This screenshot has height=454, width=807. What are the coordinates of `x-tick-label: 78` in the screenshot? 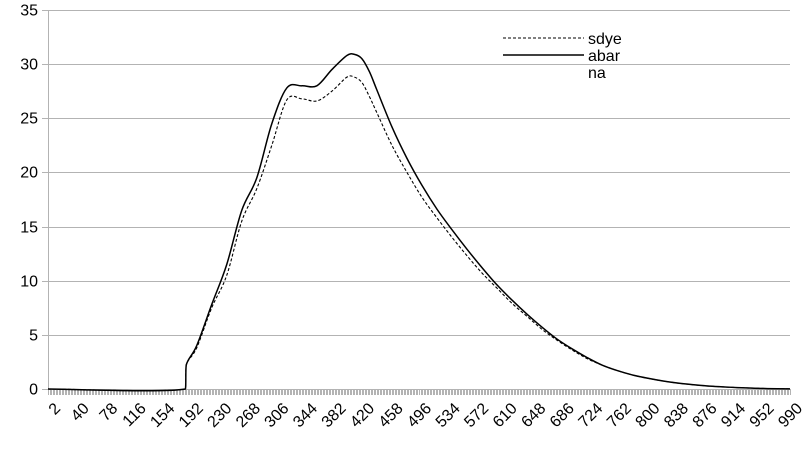 It's located at (109, 412).